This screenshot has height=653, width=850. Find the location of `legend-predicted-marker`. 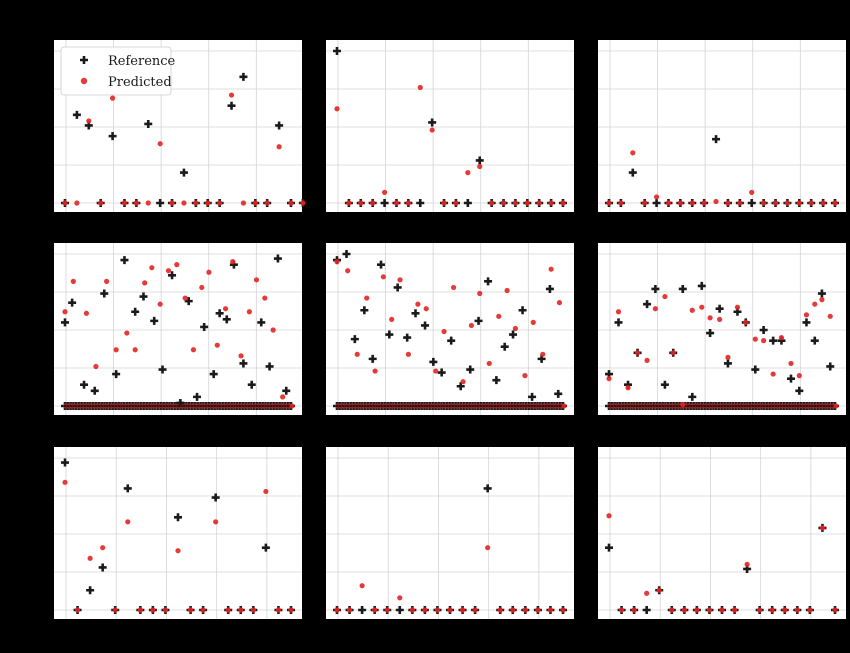

legend-predicted-marker is located at coordinates (84, 81).